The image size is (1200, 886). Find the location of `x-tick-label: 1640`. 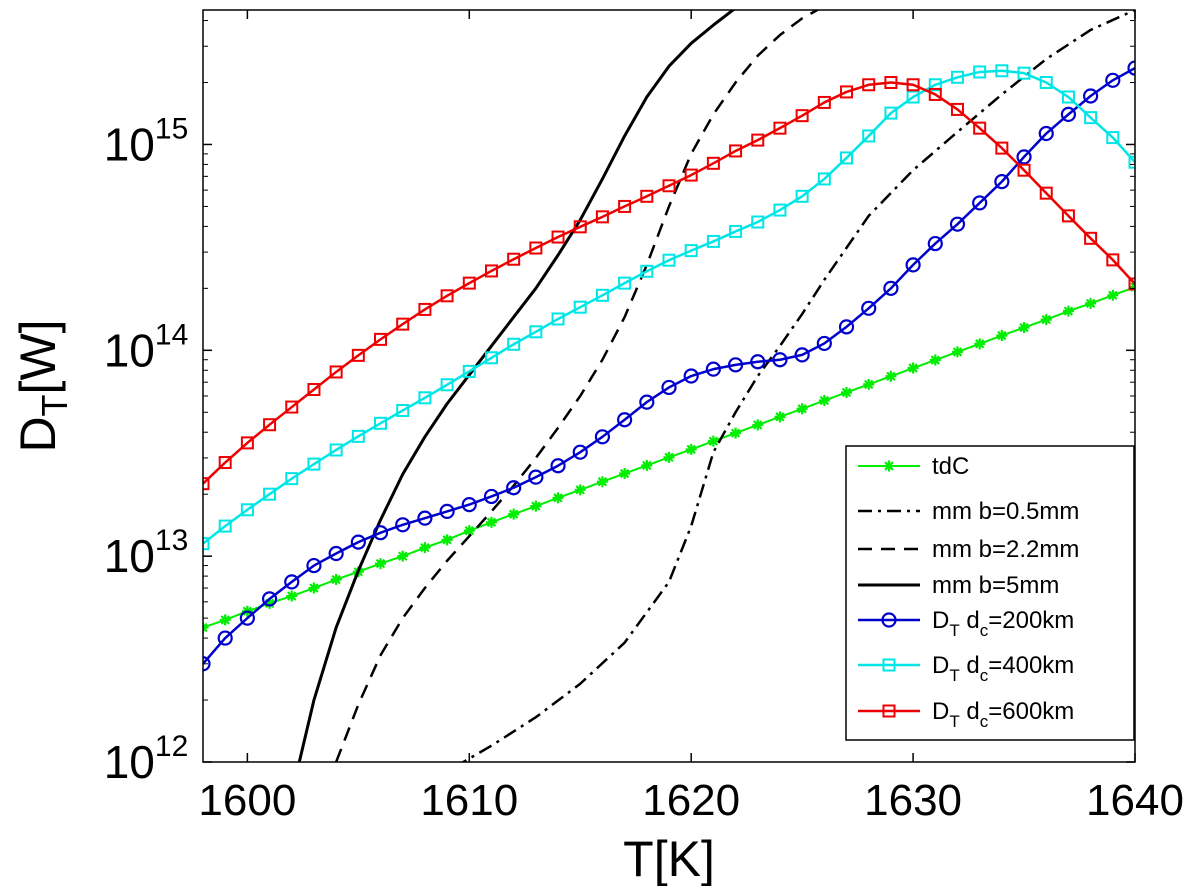

x-tick-label: 1640 is located at coordinates (1135, 800).